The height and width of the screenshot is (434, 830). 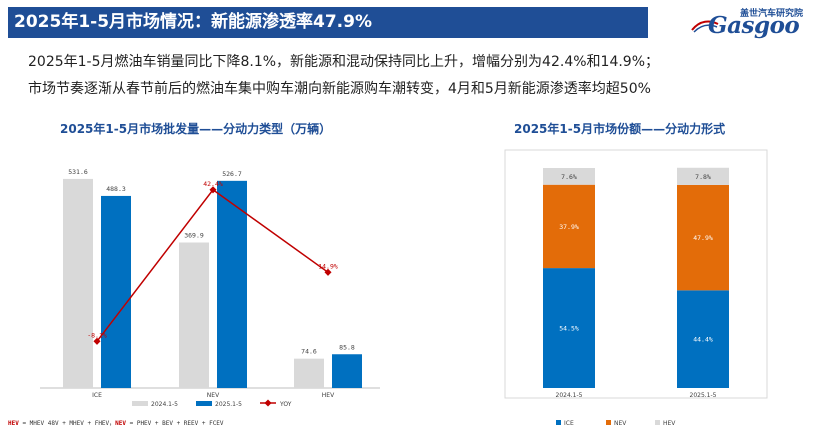 I want to click on chart1-legend-label-2024: 2024.1-5, so click(x=164, y=404).